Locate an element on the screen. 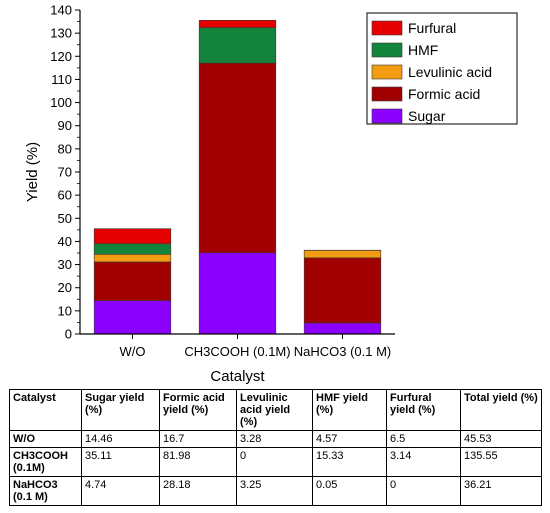  cell-levulinic-acid: 0 is located at coordinates (274, 462).